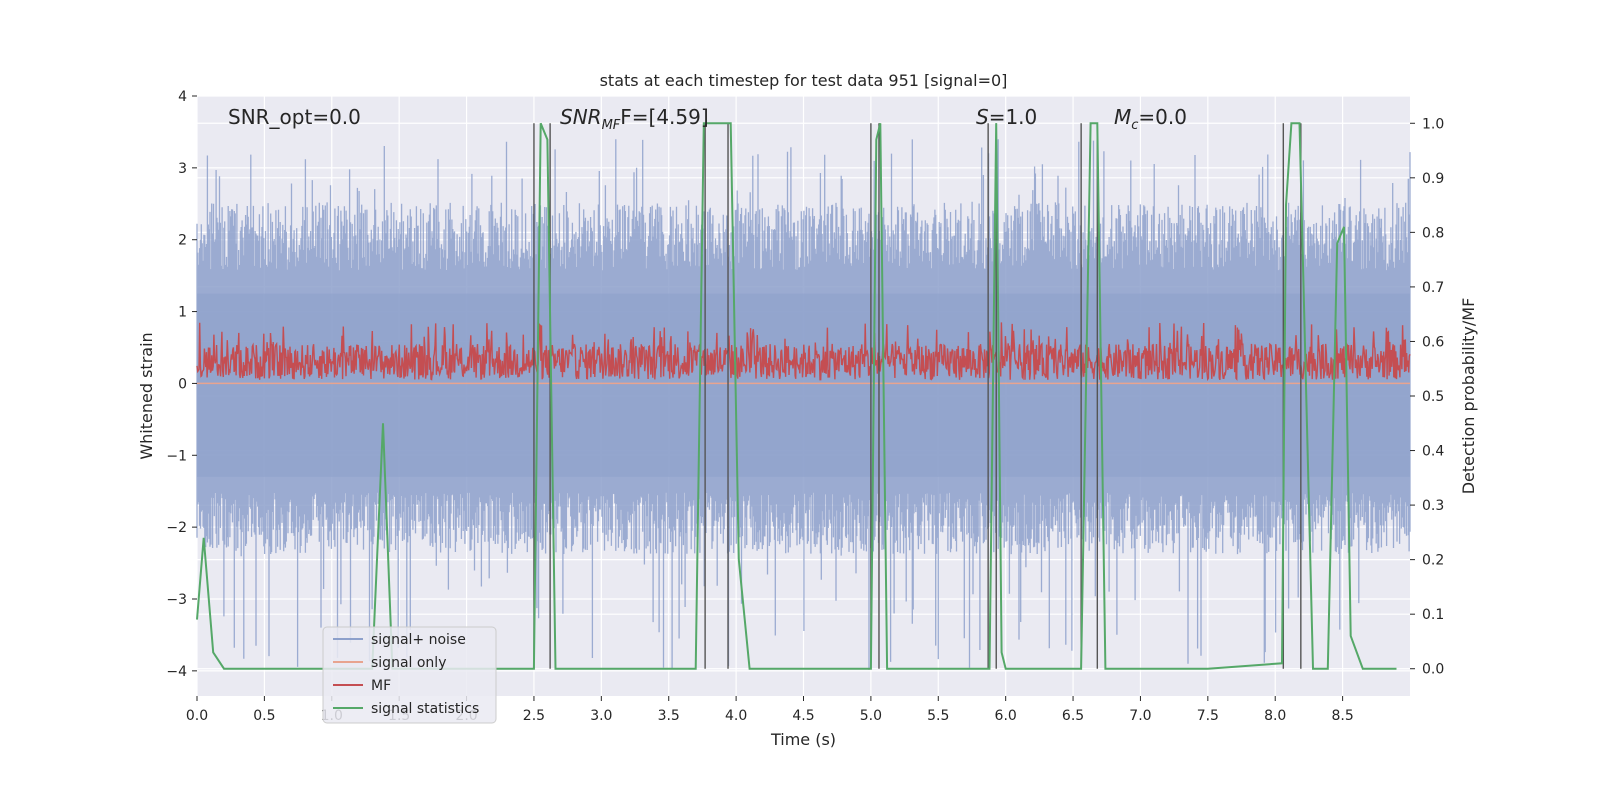 This screenshot has height=800, width=1600. What do you see at coordinates (418, 640) in the screenshot?
I see `legend-label: signal+ noise` at bounding box center [418, 640].